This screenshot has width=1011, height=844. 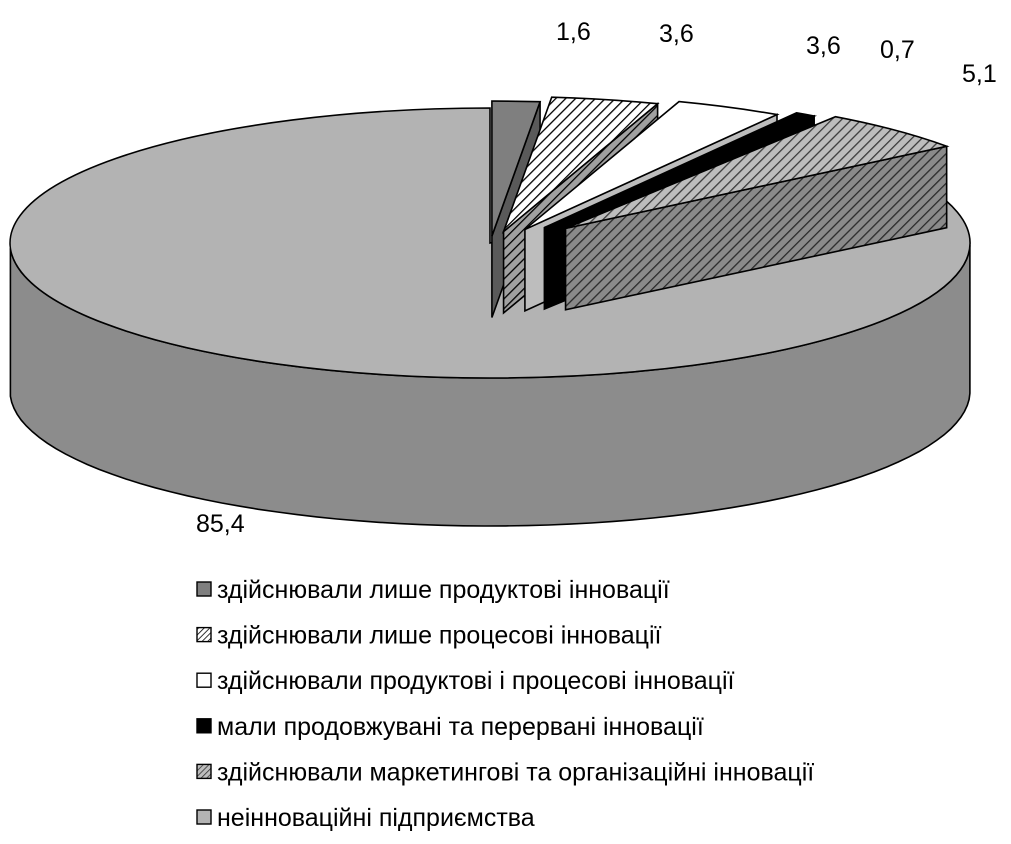 I want to click on value-label: 1,6, so click(x=573, y=32).